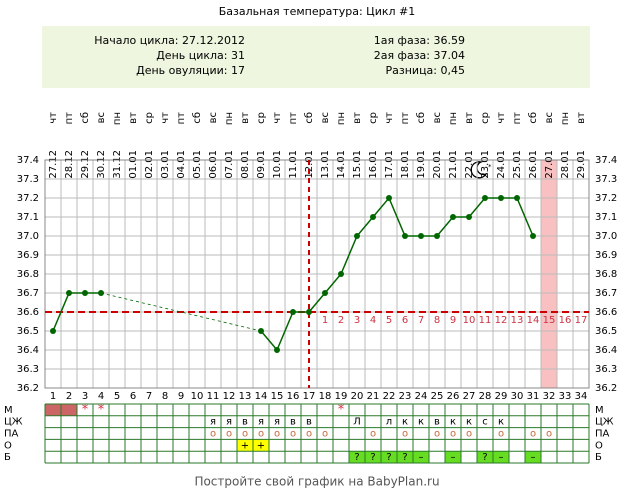 The height and width of the screenshot is (495, 634). Describe the element at coordinates (598, 457) in the screenshot. I see `row-label: Б` at that location.